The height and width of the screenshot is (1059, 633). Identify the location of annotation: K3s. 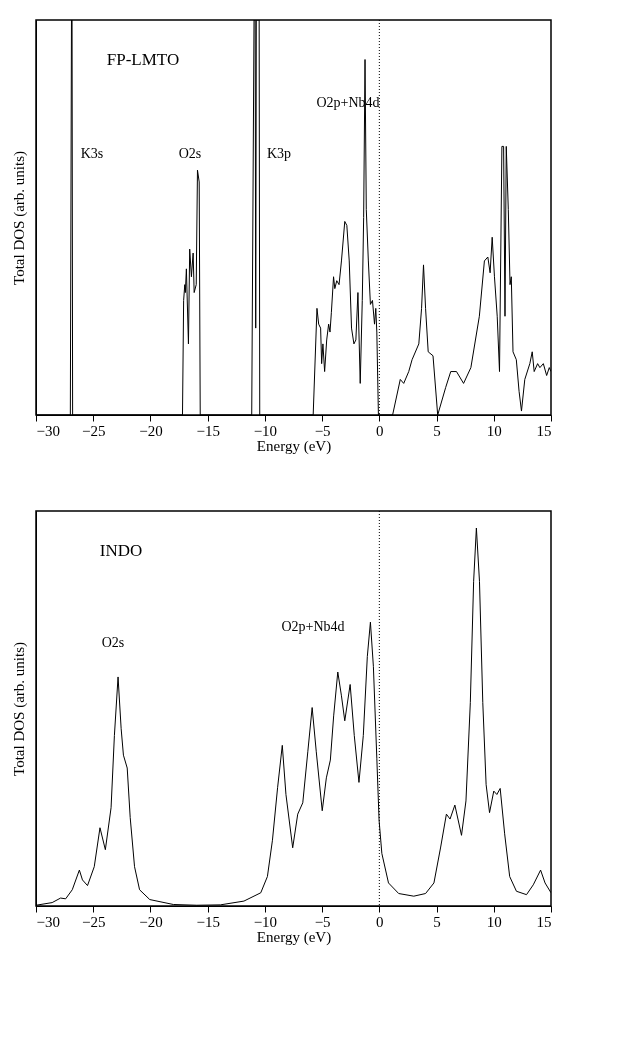
(92, 153).